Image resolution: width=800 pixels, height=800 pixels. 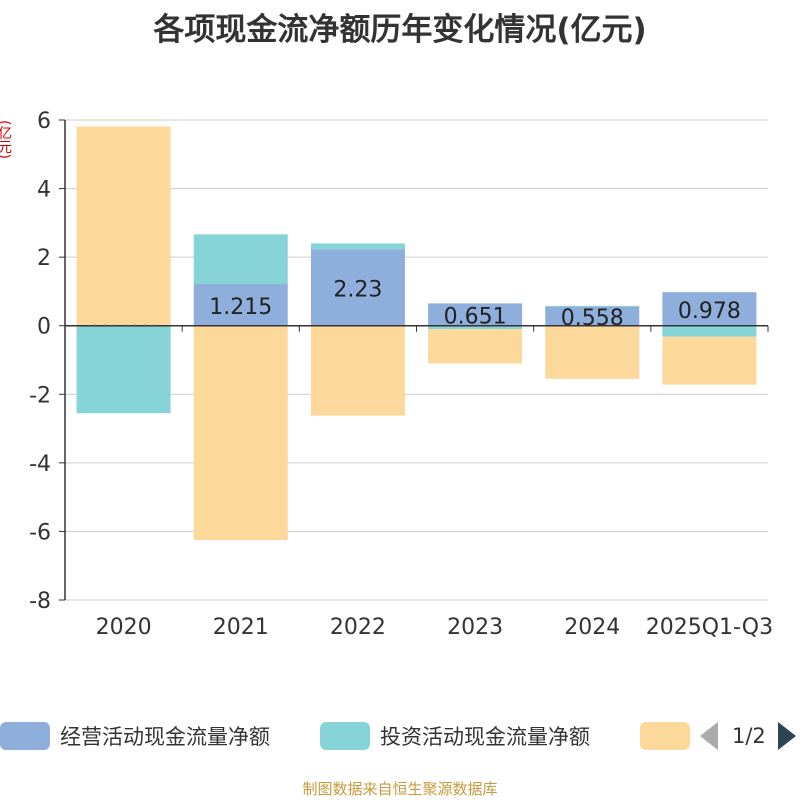 What do you see at coordinates (40, 601) in the screenshot?
I see `y-tick-label: -8` at bounding box center [40, 601].